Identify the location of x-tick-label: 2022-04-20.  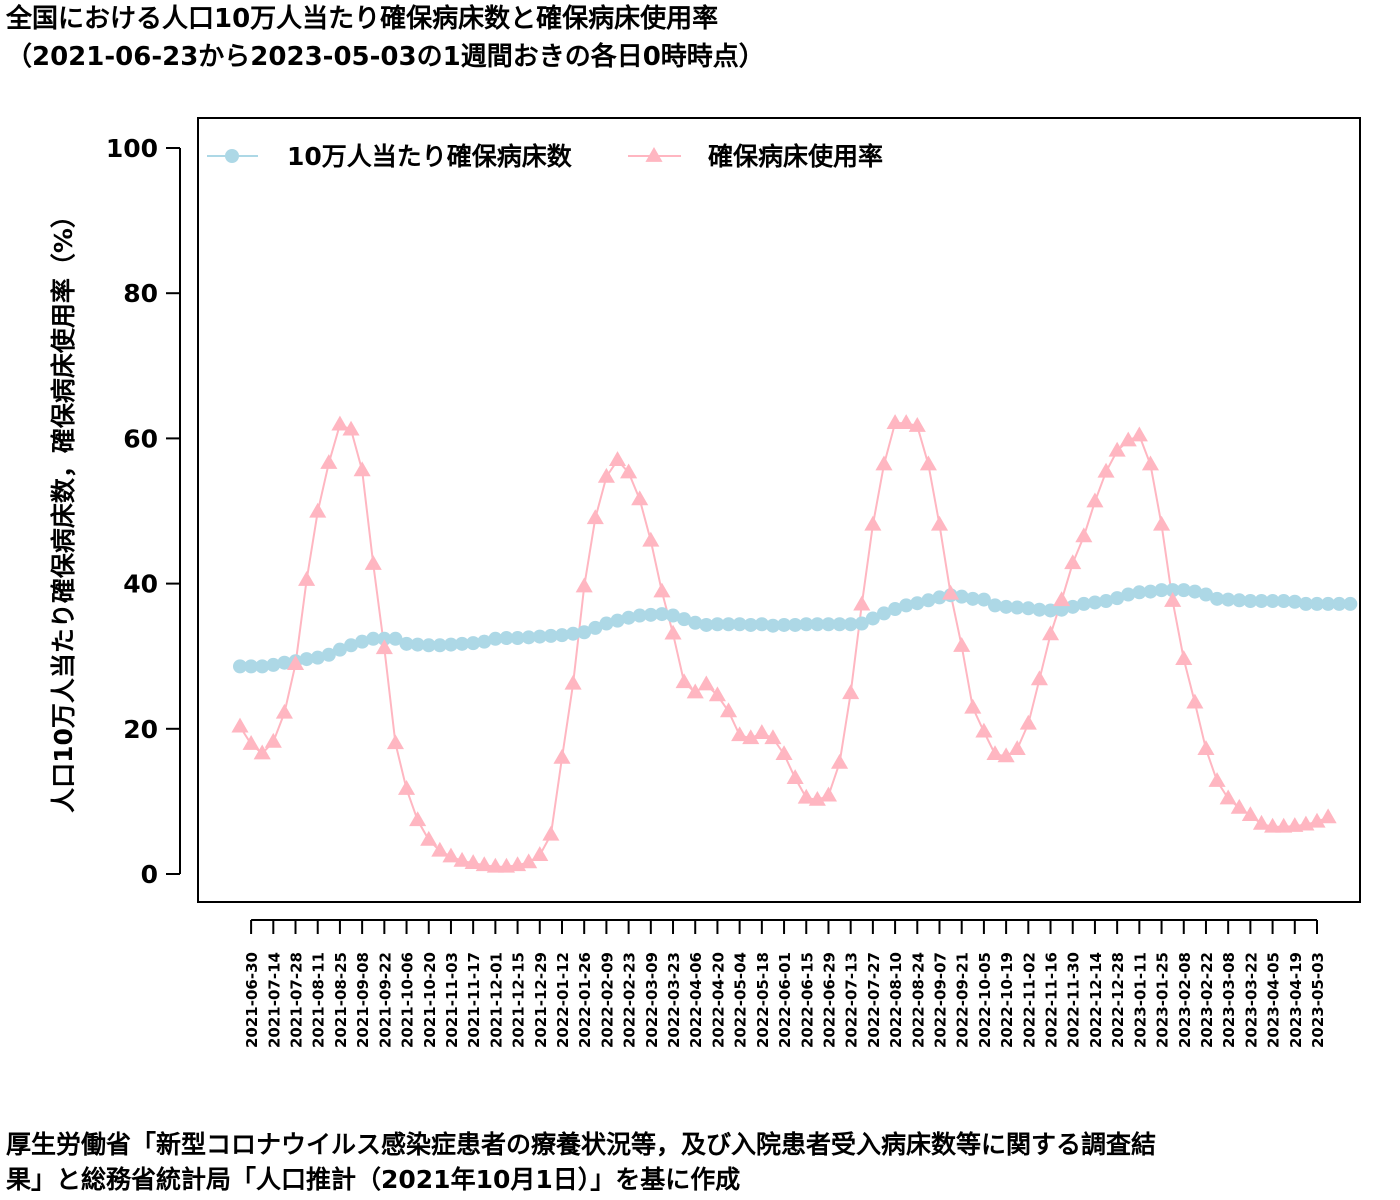
(718, 1000).